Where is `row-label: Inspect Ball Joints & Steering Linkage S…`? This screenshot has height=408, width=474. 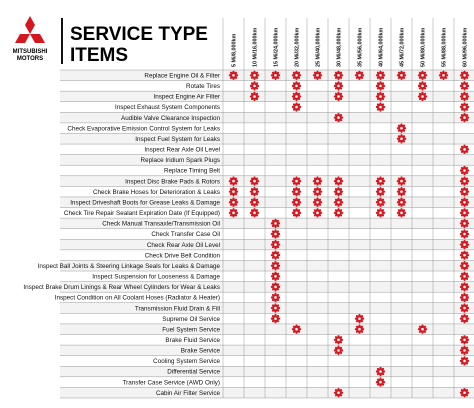 row-label: Inspect Ball Joints & Steering Linkage S… is located at coordinates (129, 266).